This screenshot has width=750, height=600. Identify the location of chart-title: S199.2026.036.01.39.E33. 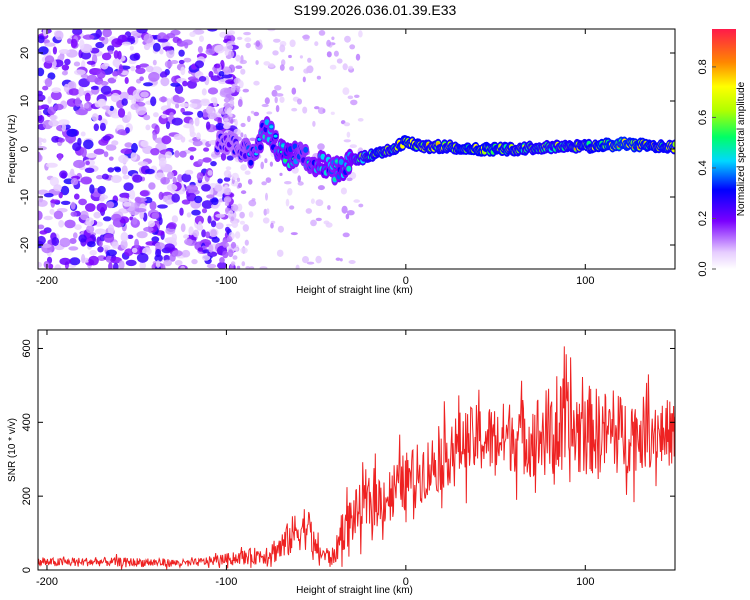
(375, 10).